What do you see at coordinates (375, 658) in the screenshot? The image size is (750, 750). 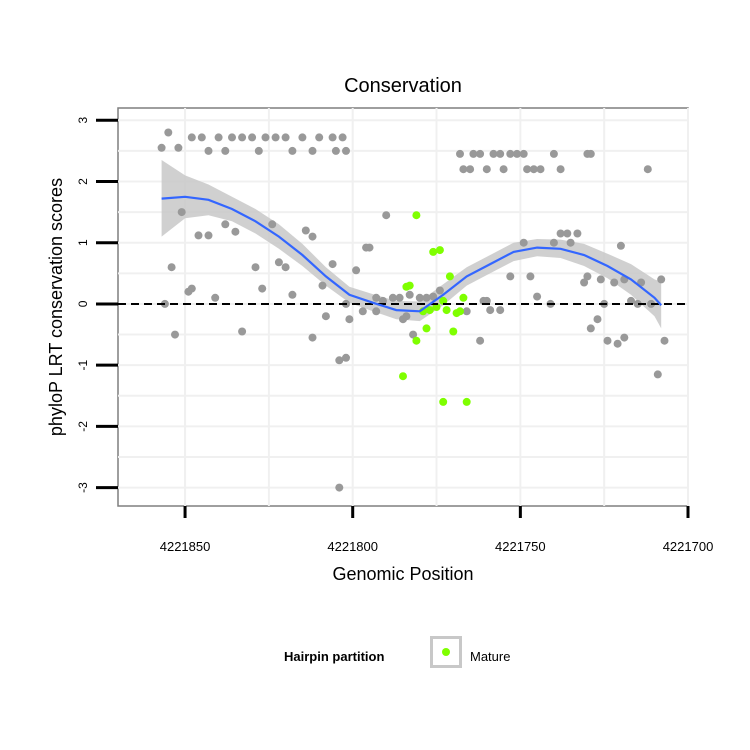 I see `legend: Hairpin partition Mature` at bounding box center [375, 658].